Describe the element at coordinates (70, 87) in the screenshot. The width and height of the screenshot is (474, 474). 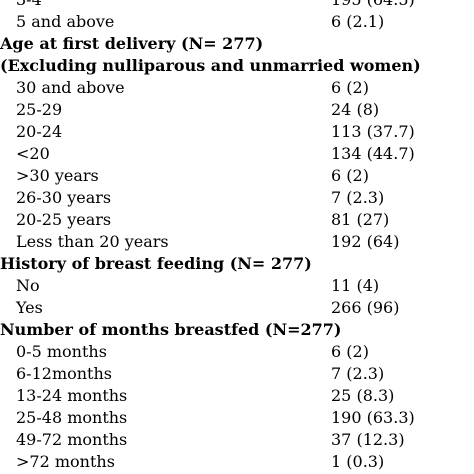
I see `row-label: 30 and above` at that location.